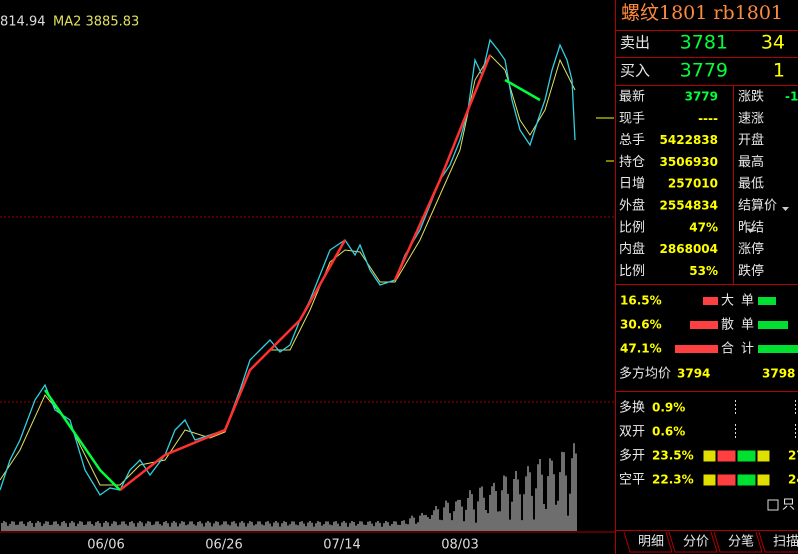  Describe the element at coordinates (641, 325) in the screenshot. I see `order-pct: 30.6%` at that location.